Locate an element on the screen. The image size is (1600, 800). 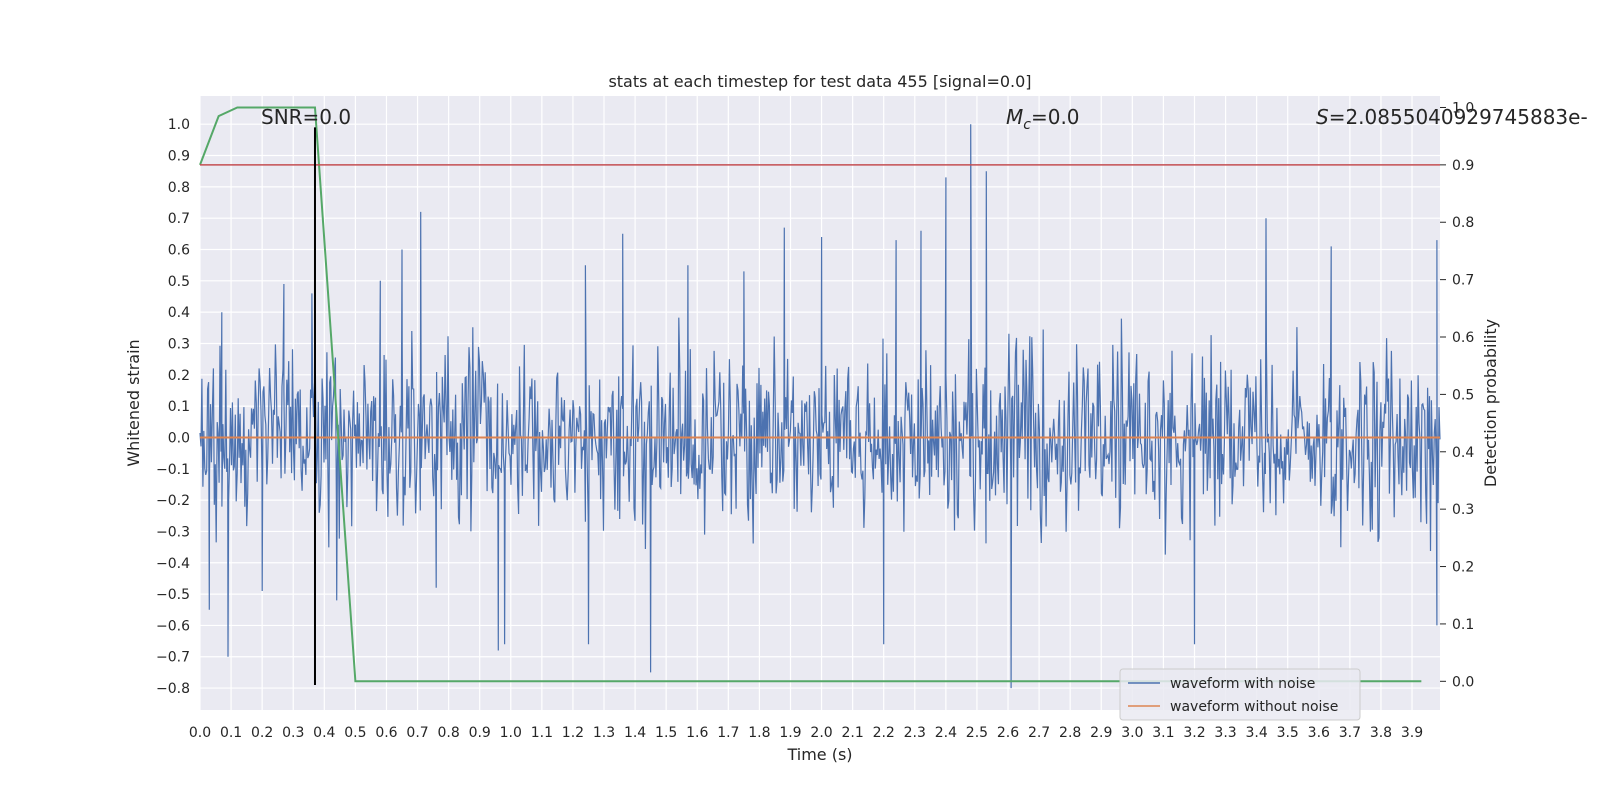
x-tick-label: 1.2 is located at coordinates (573, 733).